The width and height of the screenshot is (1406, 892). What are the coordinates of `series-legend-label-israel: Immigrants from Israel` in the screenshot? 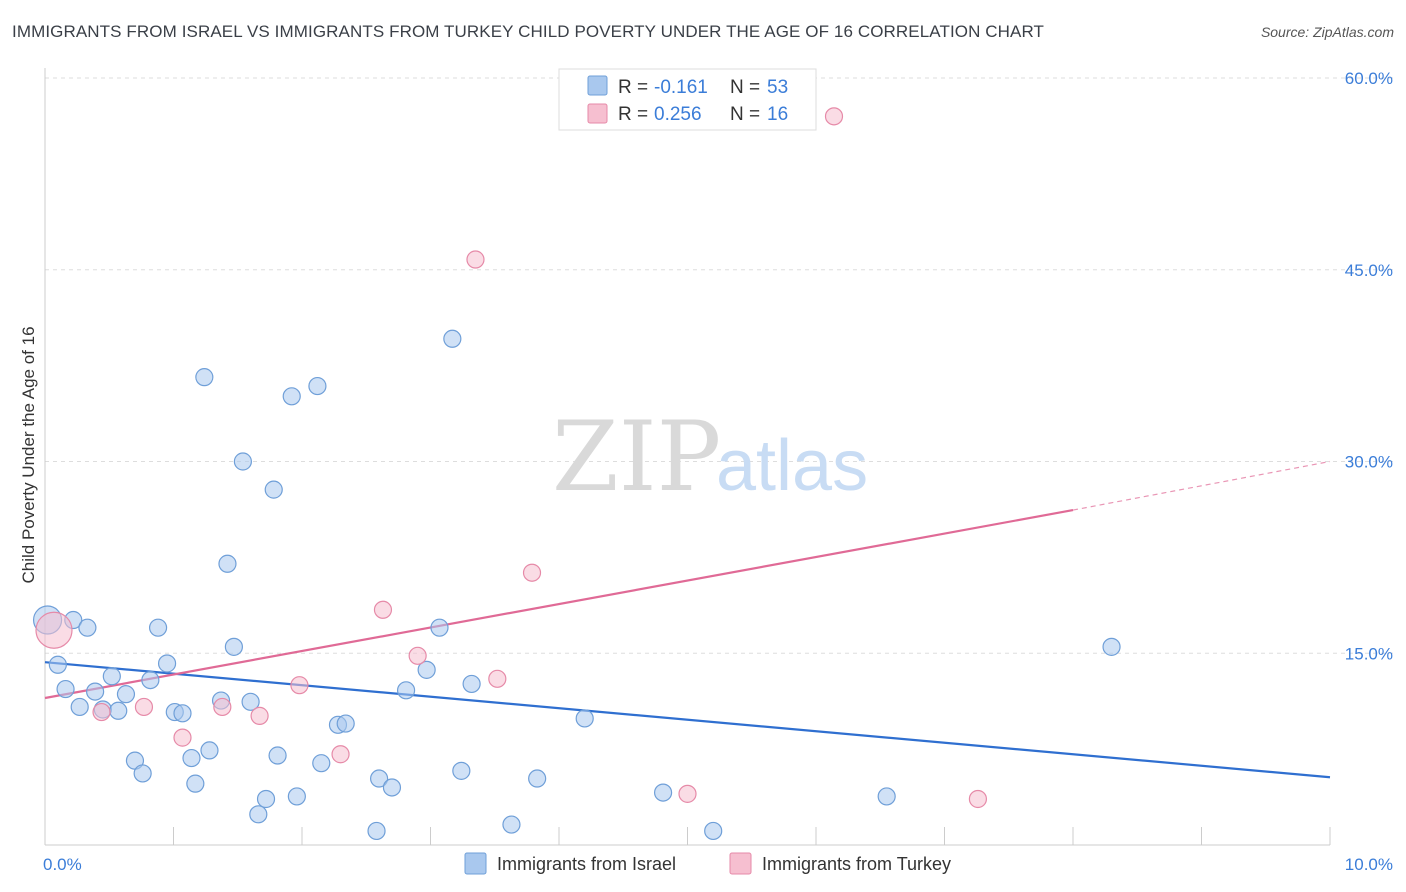 It's located at (586, 864).